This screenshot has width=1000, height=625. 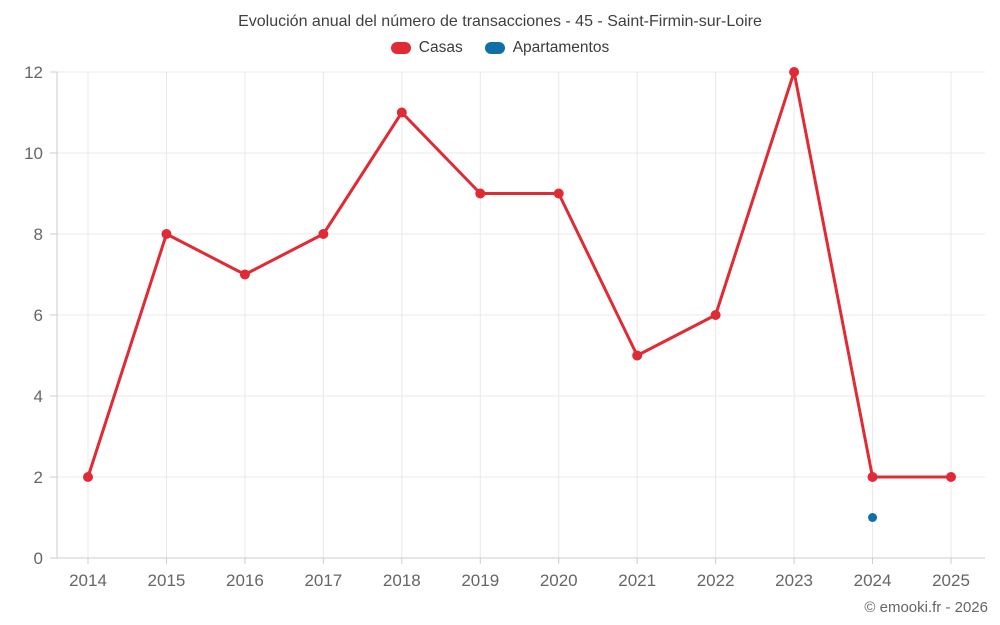 I want to click on y-tick-label: 12, so click(x=33, y=72).